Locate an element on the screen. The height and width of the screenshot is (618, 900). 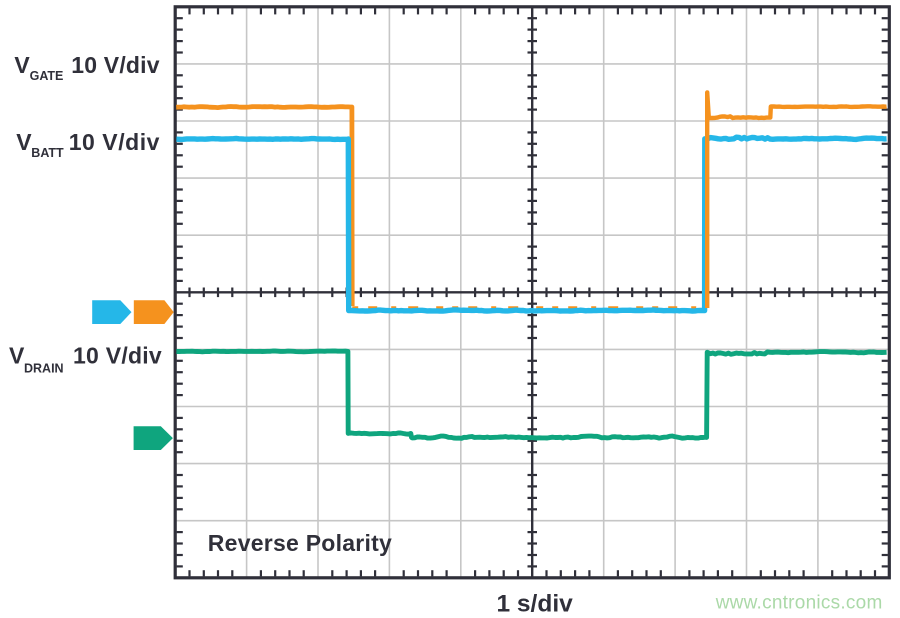
svg-text: DRAIN is located at coordinates (44, 369).